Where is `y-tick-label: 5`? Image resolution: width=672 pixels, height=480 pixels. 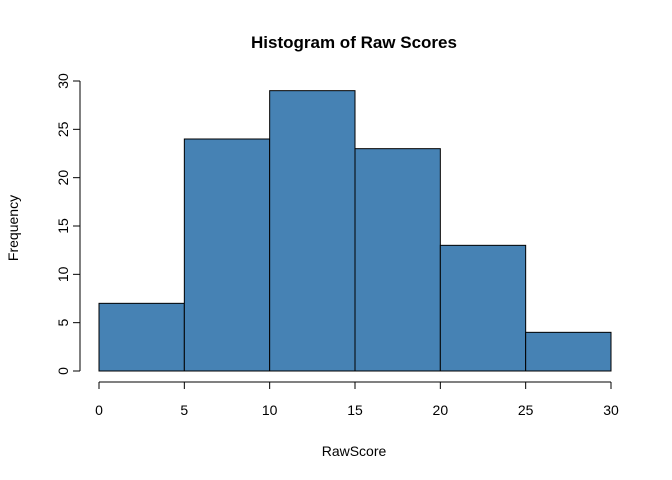 y-tick-label: 5 is located at coordinates (63, 323).